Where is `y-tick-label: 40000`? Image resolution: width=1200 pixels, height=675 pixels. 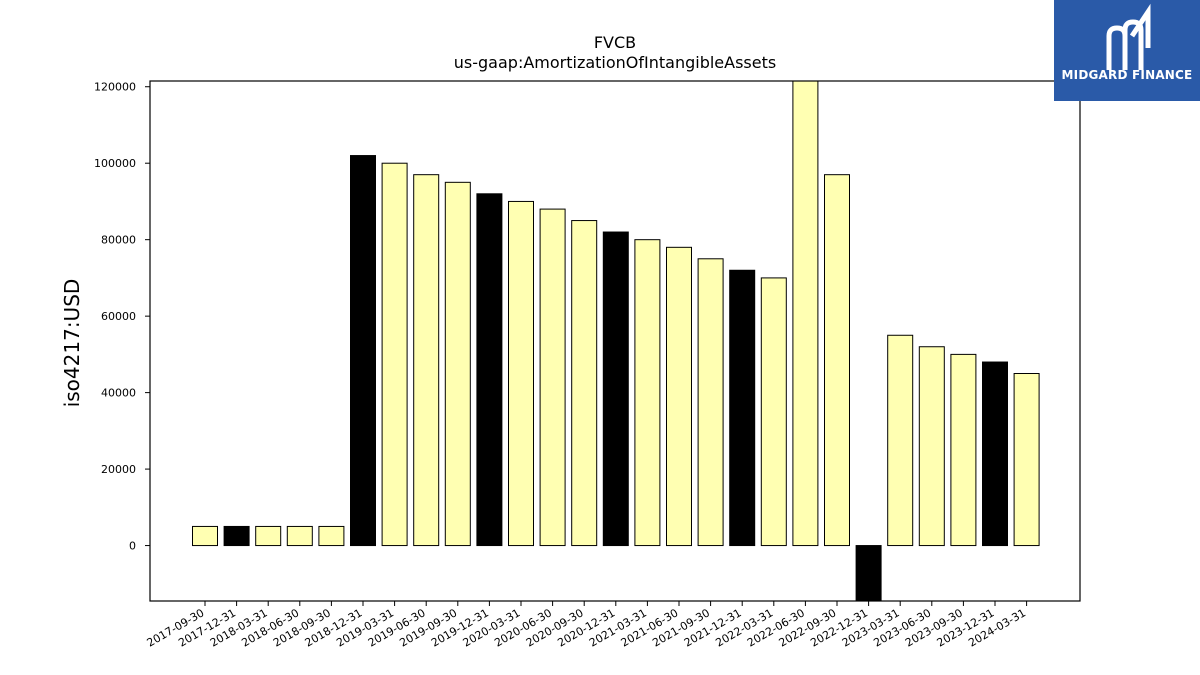
y-tick-label: 40000 is located at coordinates (118, 393).